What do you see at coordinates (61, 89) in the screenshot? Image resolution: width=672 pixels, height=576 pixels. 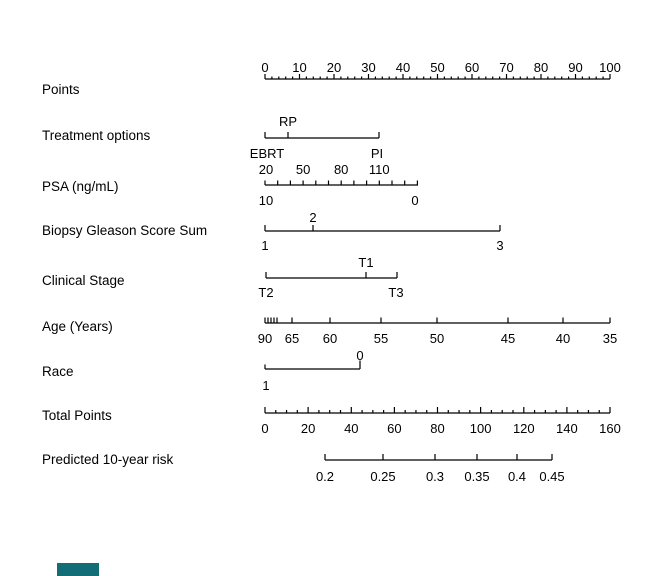 I see `row-label-0: Points` at bounding box center [61, 89].